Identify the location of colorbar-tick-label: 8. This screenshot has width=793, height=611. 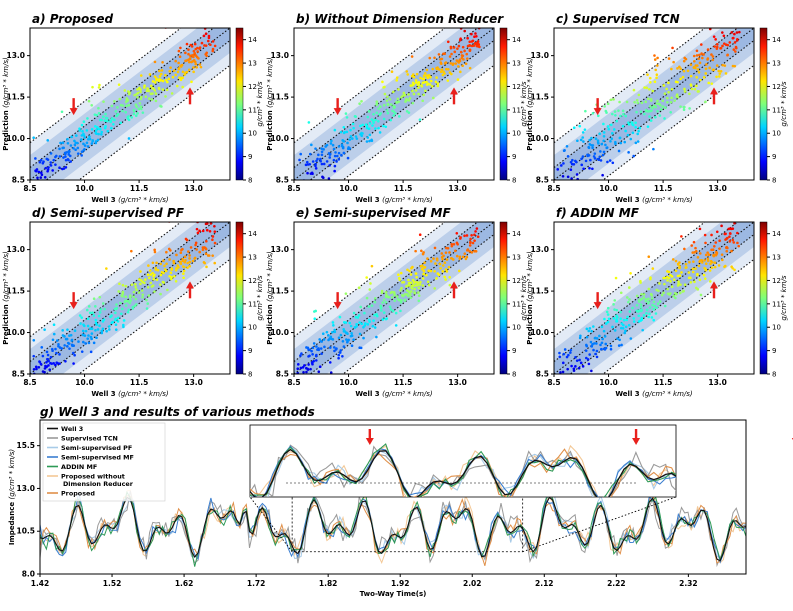
(514, 375).